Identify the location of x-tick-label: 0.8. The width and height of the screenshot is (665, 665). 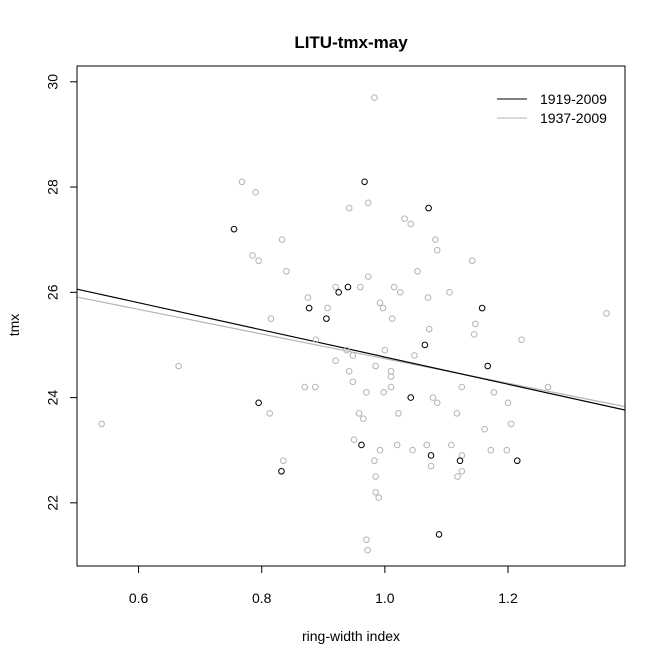
(262, 598).